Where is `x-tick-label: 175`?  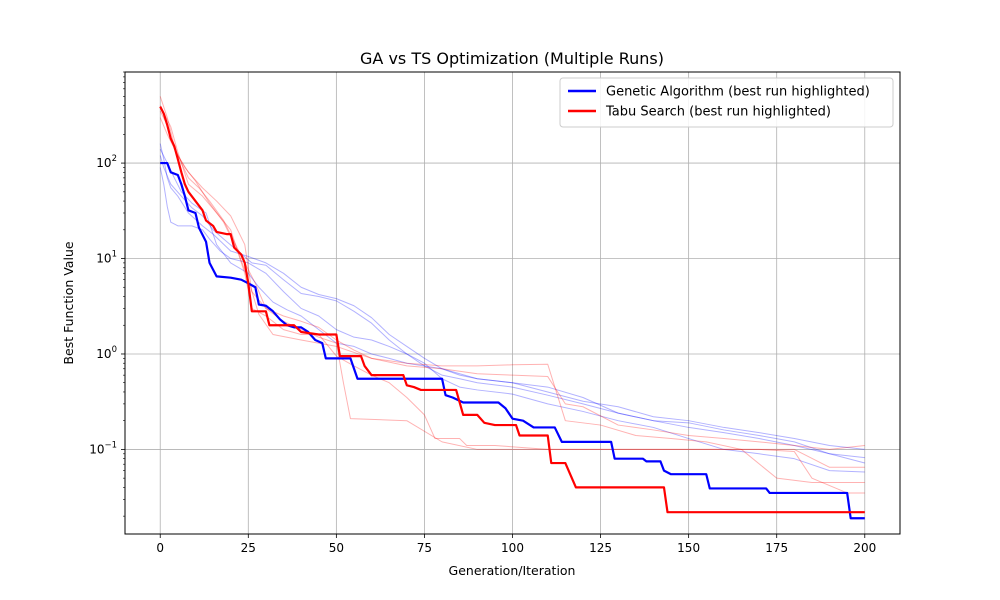 x-tick-label: 175 is located at coordinates (776, 548).